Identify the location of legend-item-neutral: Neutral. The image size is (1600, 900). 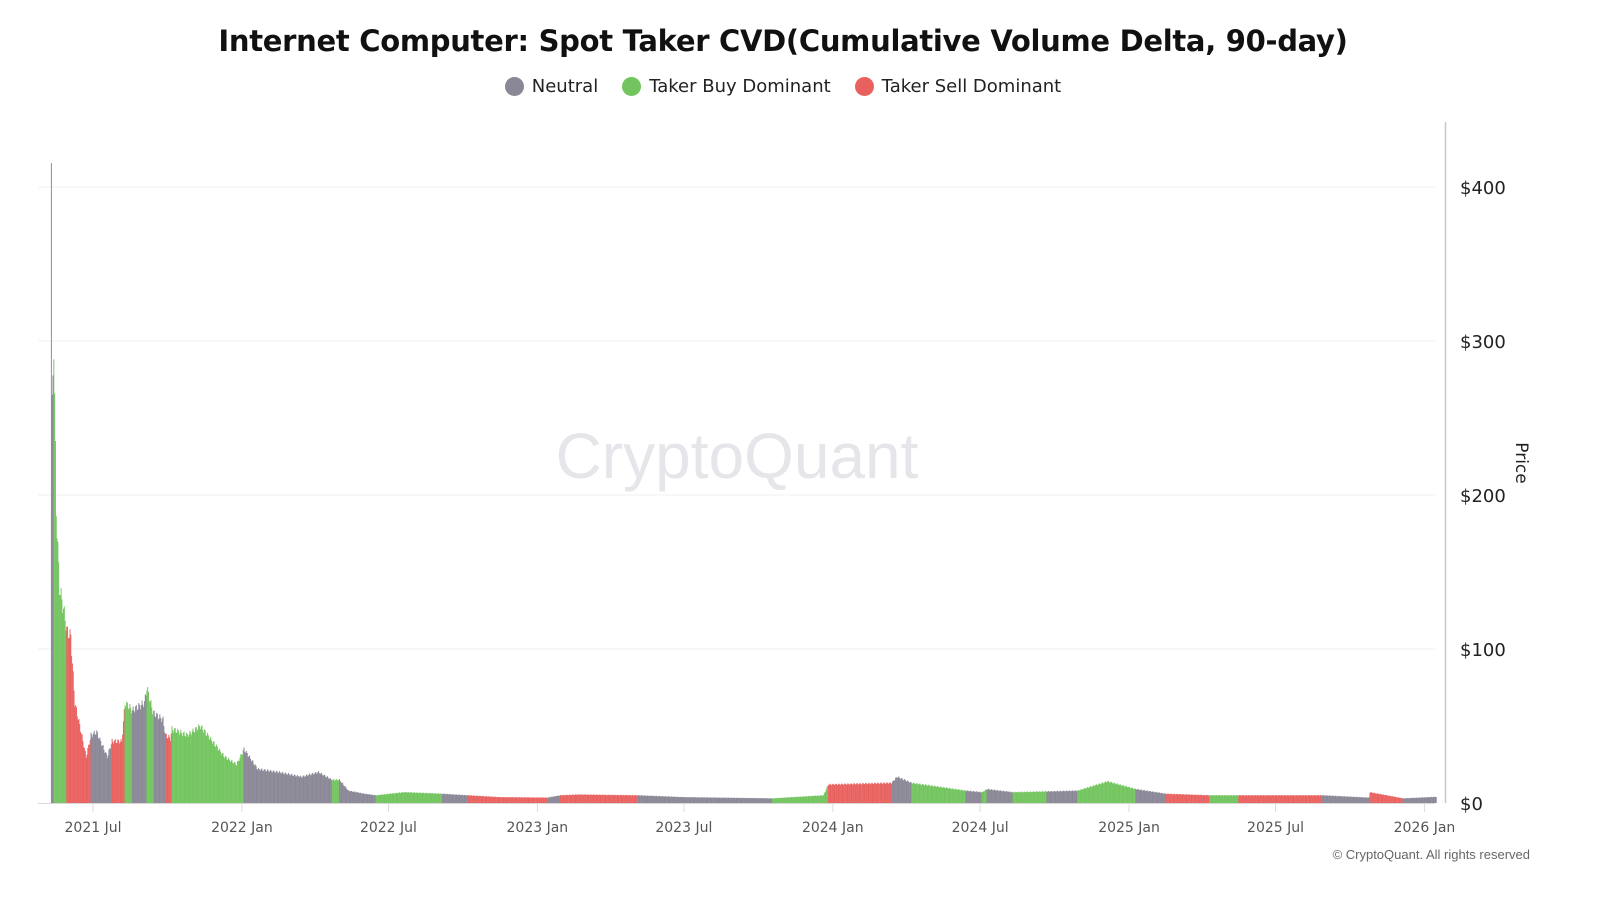
(551, 86).